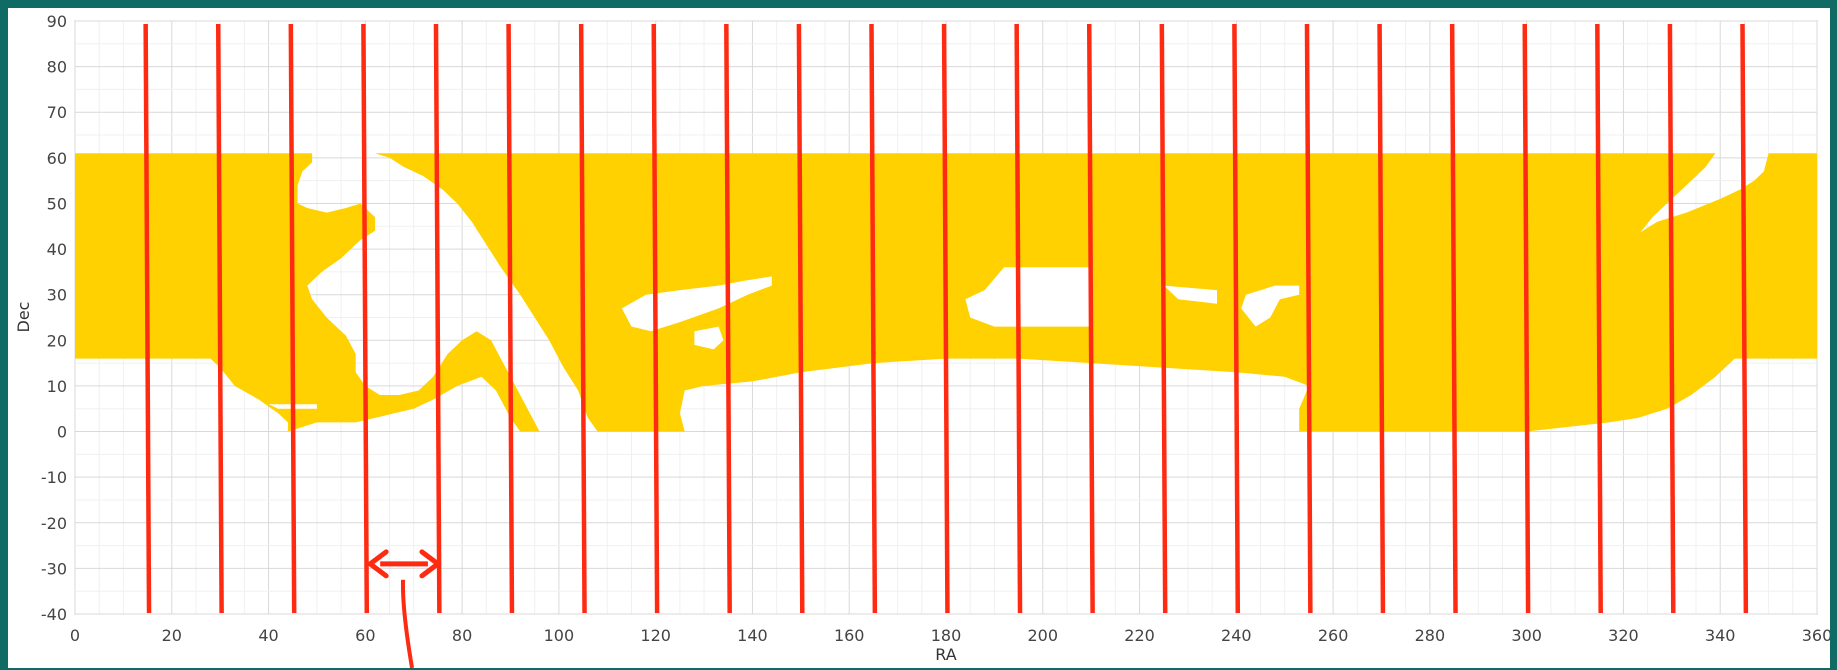  Describe the element at coordinates (407, 623) in the screenshot. I see `arrow-pointer-line` at that location.